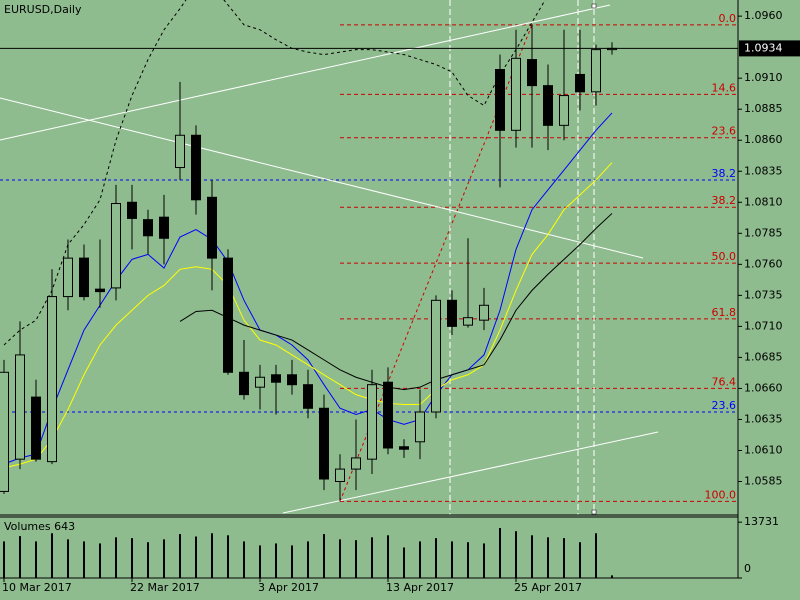  Describe the element at coordinates (420, 587) in the screenshot. I see `x-tick-label: 13 Apr 2017` at that location.